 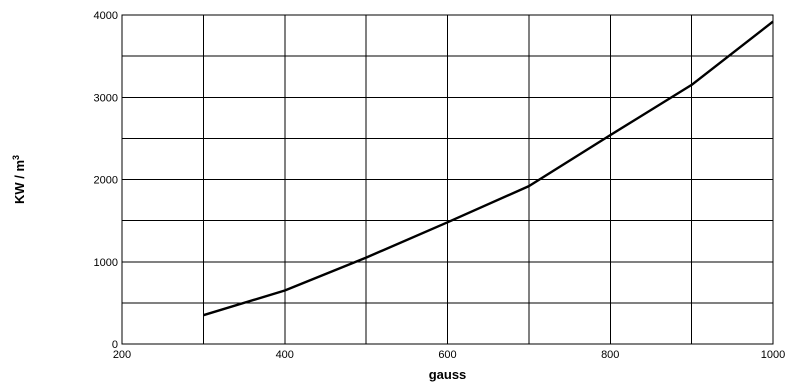 I want to click on x-tick-label: 400, so click(x=285, y=355).